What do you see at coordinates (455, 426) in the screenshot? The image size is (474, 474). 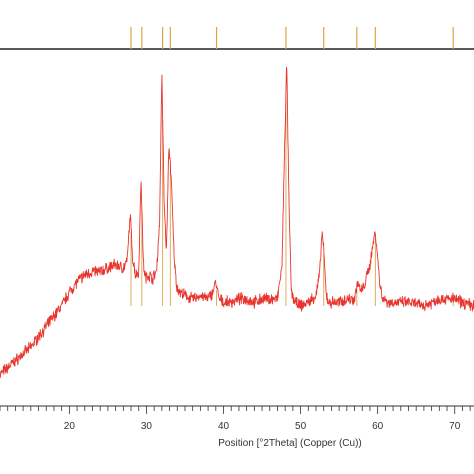 I see `x-tick-label: 70` at bounding box center [455, 426].